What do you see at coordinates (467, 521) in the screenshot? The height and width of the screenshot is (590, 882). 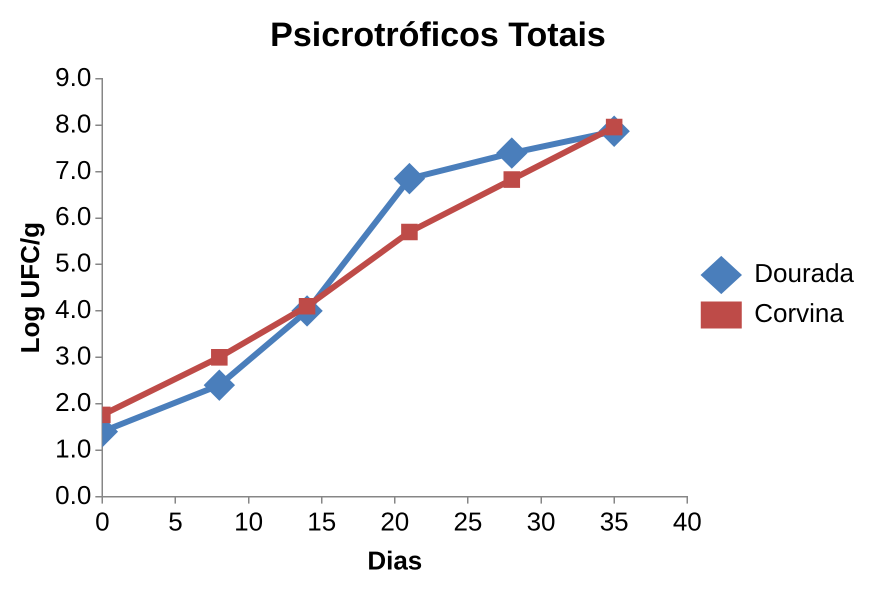 I see `x-tick-label: 25` at bounding box center [467, 521].